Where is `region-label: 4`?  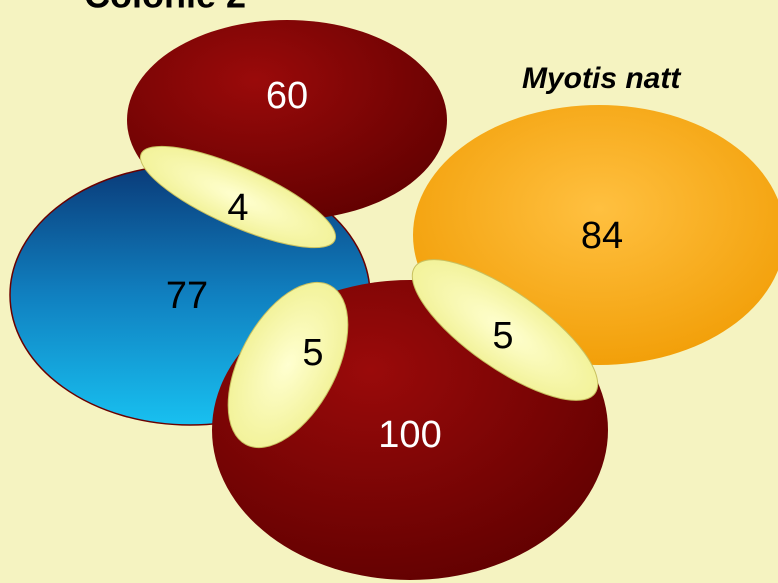 region-label: 4 is located at coordinates (237, 208).